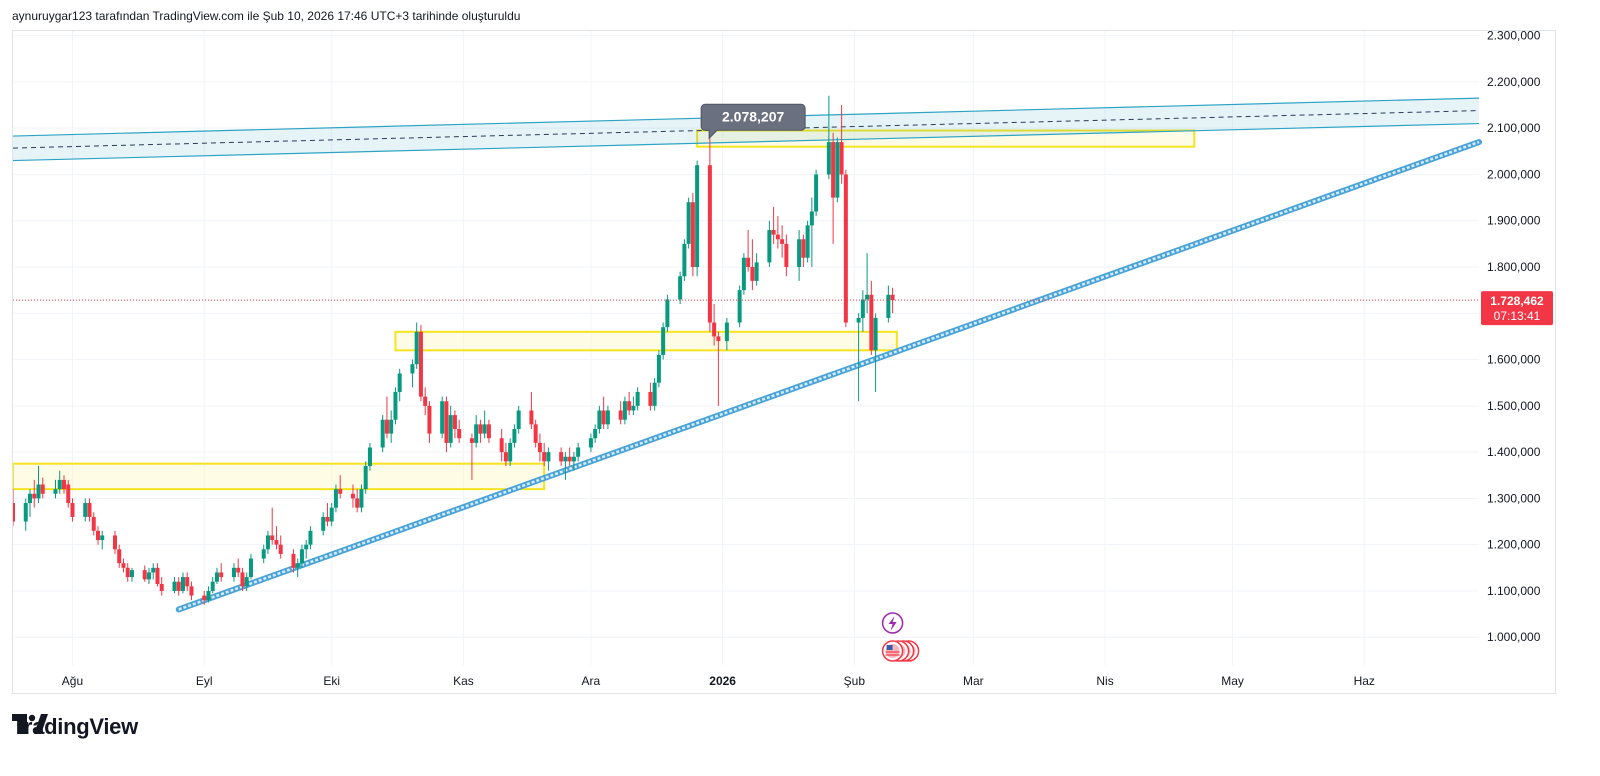 The height and width of the screenshot is (776, 1600). What do you see at coordinates (1514, 267) in the screenshot?
I see `y-tick-label: 1.800,000` at bounding box center [1514, 267].